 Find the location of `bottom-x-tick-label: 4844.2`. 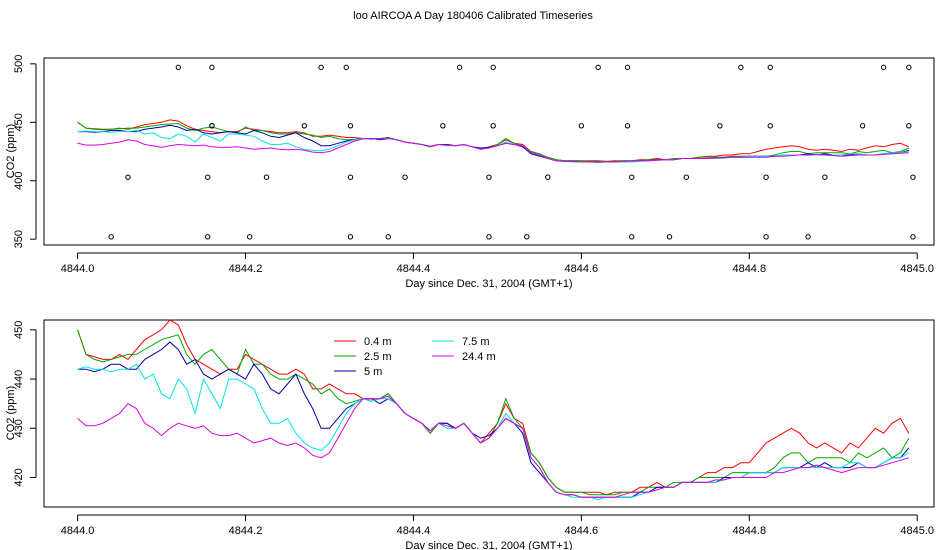

bottom-x-tick-label: 4844.2 is located at coordinates (246, 531).